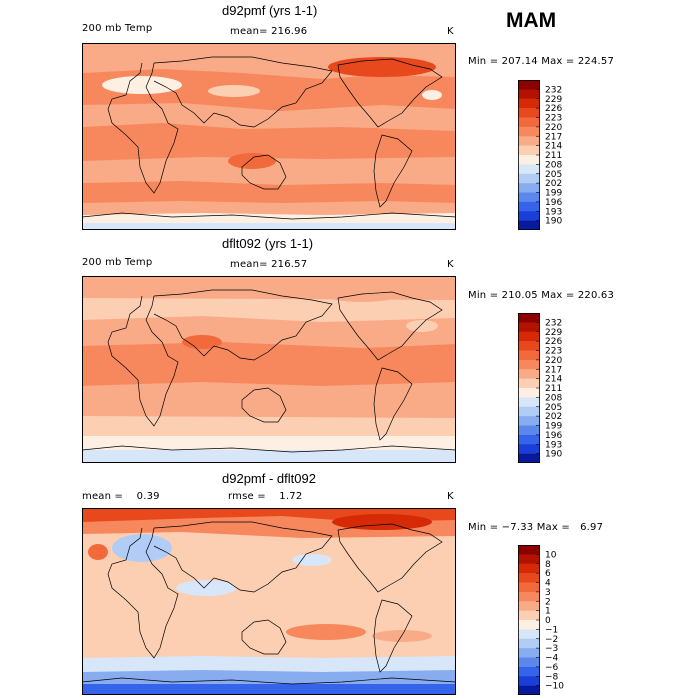 The width and height of the screenshot is (700, 700). Describe the element at coordinates (553, 417) in the screenshot. I see `colorbar-label: 202` at that location.